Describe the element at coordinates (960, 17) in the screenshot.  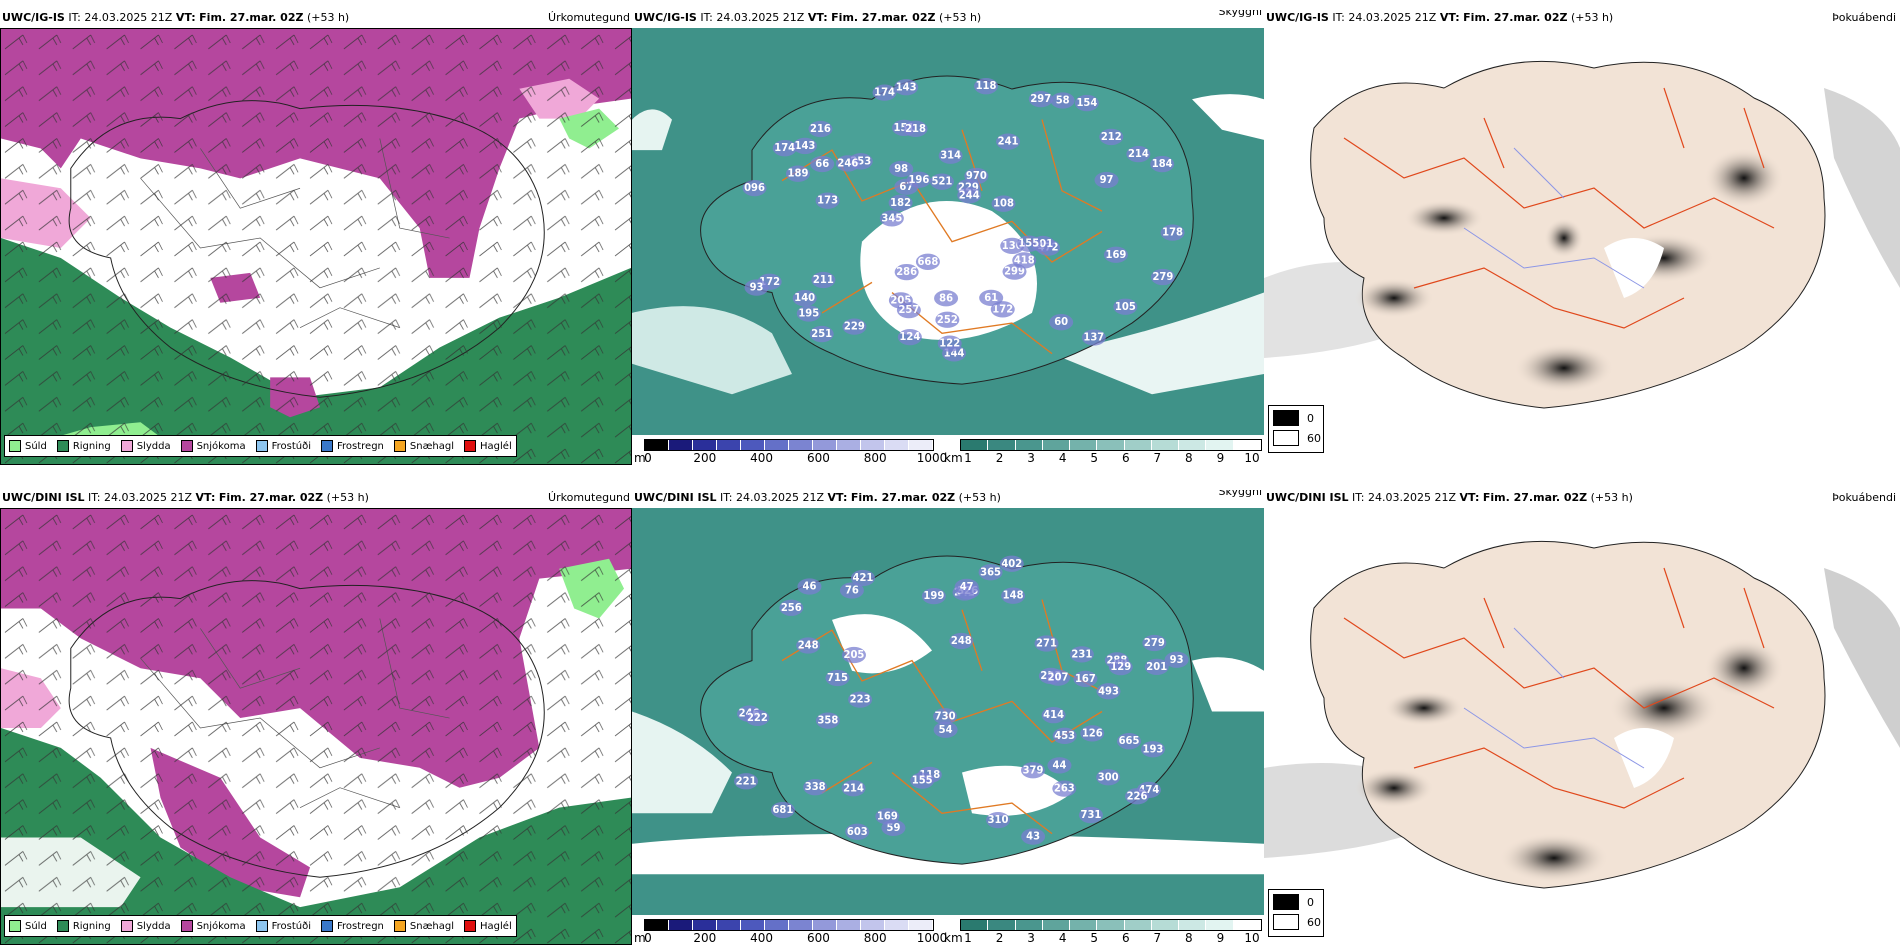
I see `lead-time: (+53 h)` at that location.